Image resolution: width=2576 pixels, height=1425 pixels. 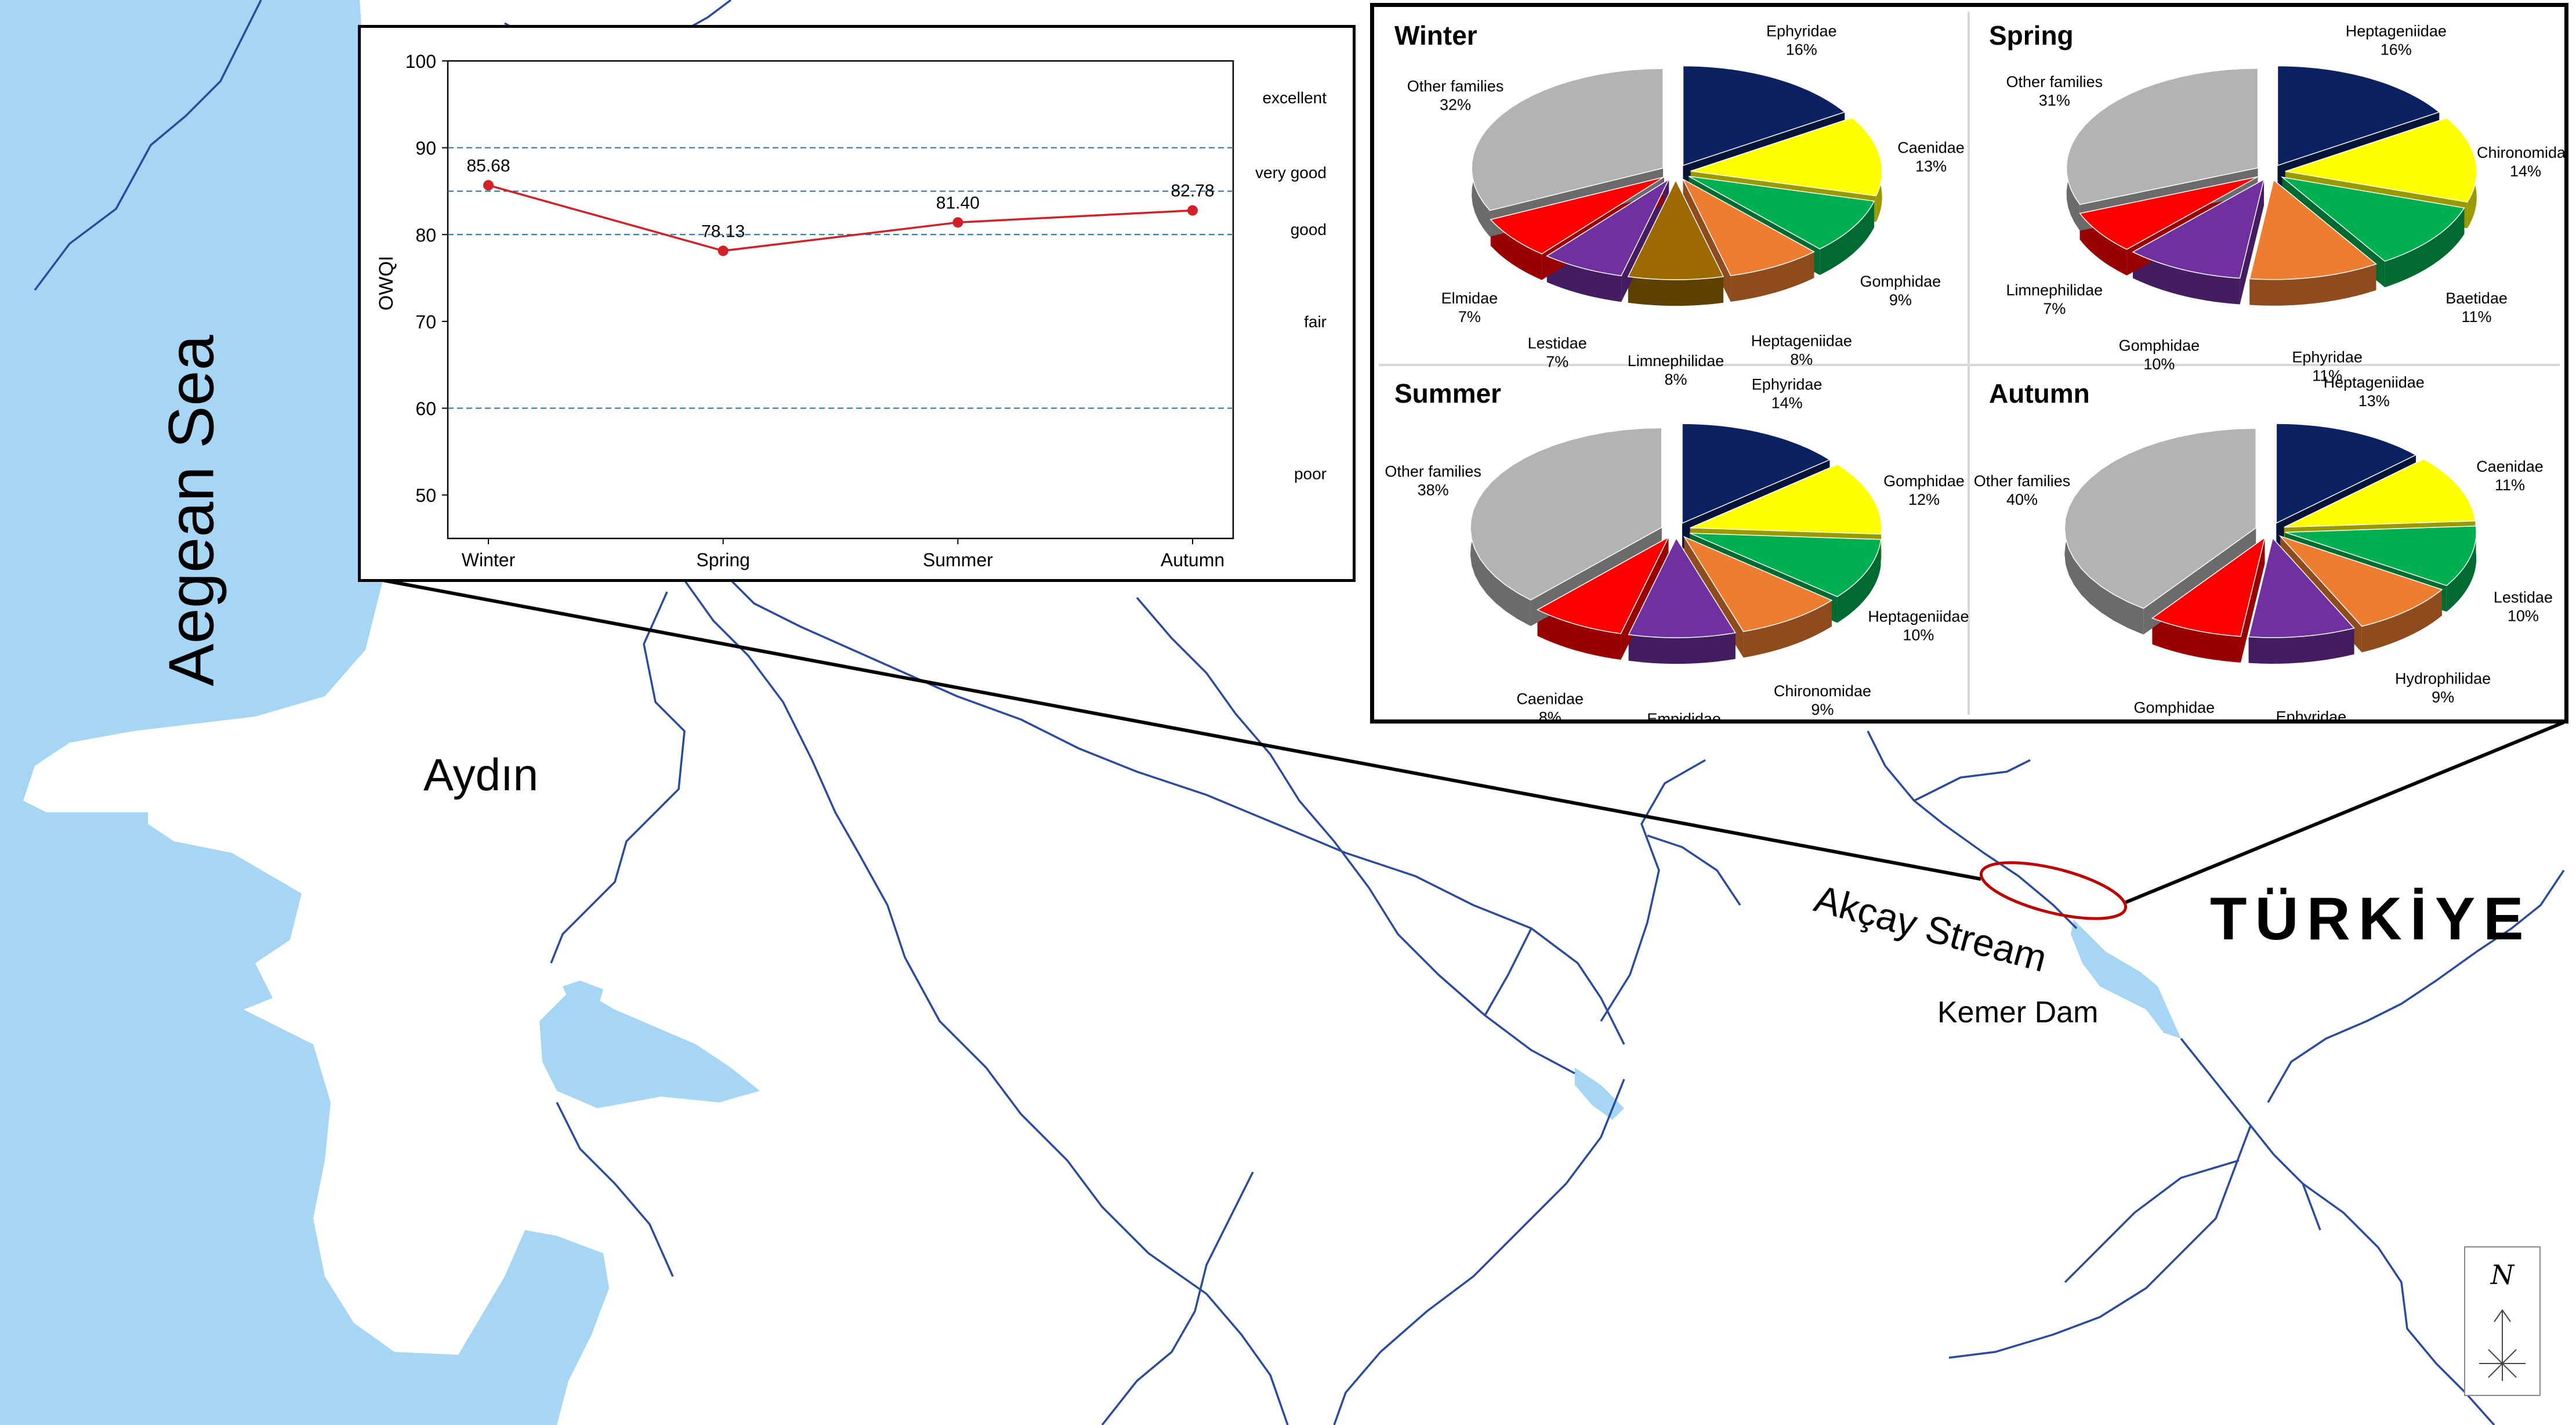 What do you see at coordinates (426, 322) in the screenshot?
I see `y-tick-label: 70` at bounding box center [426, 322].